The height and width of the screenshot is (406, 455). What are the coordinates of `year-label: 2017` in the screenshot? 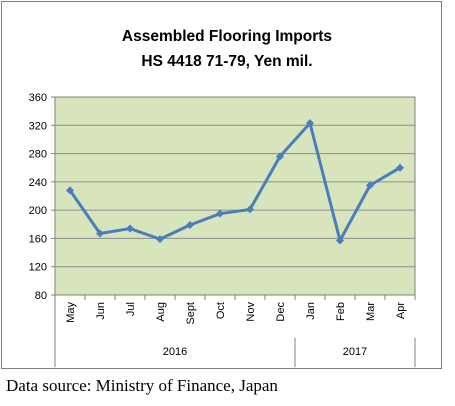 It's located at (355, 352).